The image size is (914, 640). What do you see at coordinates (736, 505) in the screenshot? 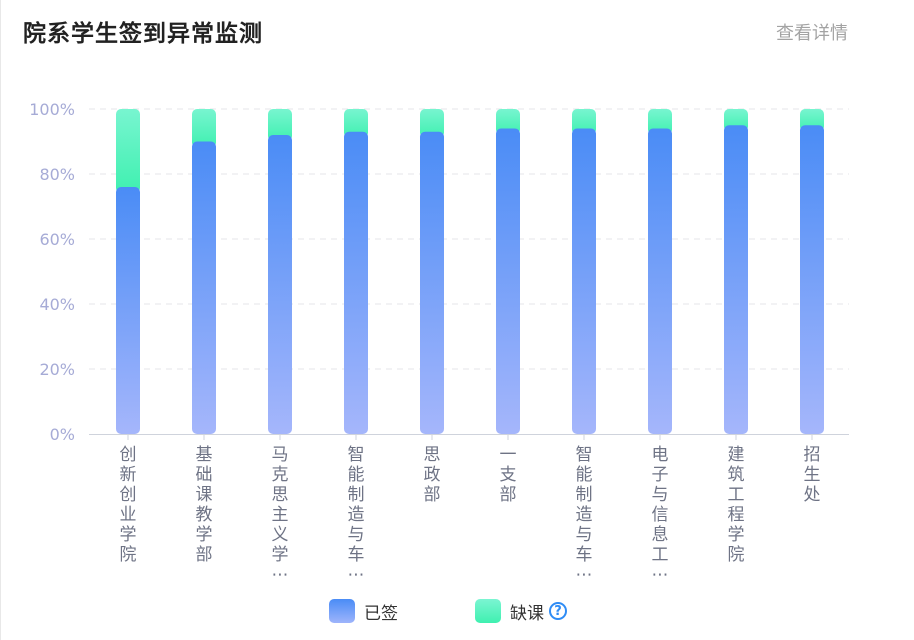
I see `x-tick-label: 建筑工程学院` at bounding box center [736, 505].